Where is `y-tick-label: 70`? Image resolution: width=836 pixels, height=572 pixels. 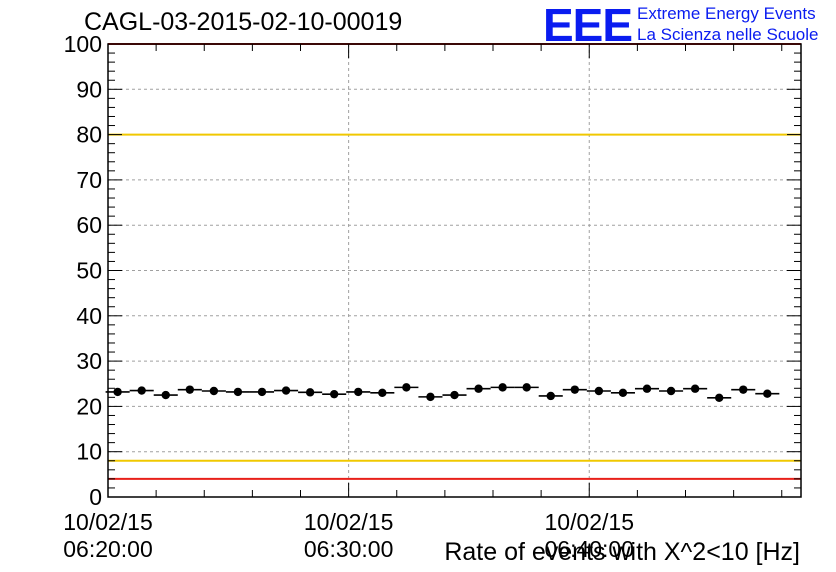 y-tick-label: 70 is located at coordinates (89, 180).